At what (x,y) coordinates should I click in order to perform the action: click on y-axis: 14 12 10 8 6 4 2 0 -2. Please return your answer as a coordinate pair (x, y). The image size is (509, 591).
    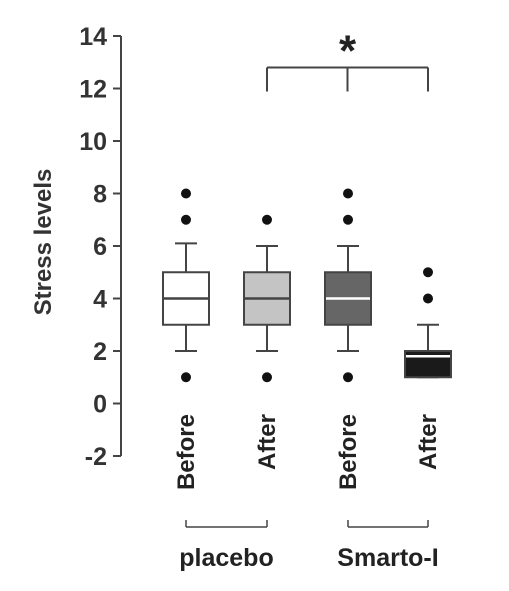
    Looking at the image, I should click on (100, 247).